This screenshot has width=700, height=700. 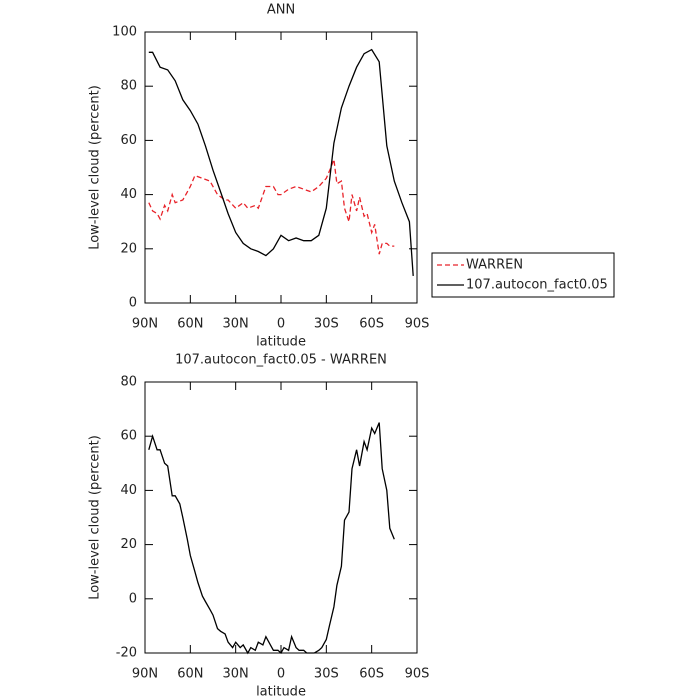 What do you see at coordinates (281, 360) in the screenshot?
I see `chart-title: 107.autocon_fact0.05 - WARREN` at bounding box center [281, 360].